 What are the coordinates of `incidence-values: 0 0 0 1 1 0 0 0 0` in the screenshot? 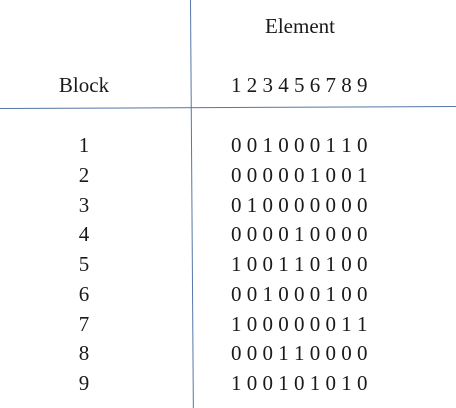 It's located at (299, 353).